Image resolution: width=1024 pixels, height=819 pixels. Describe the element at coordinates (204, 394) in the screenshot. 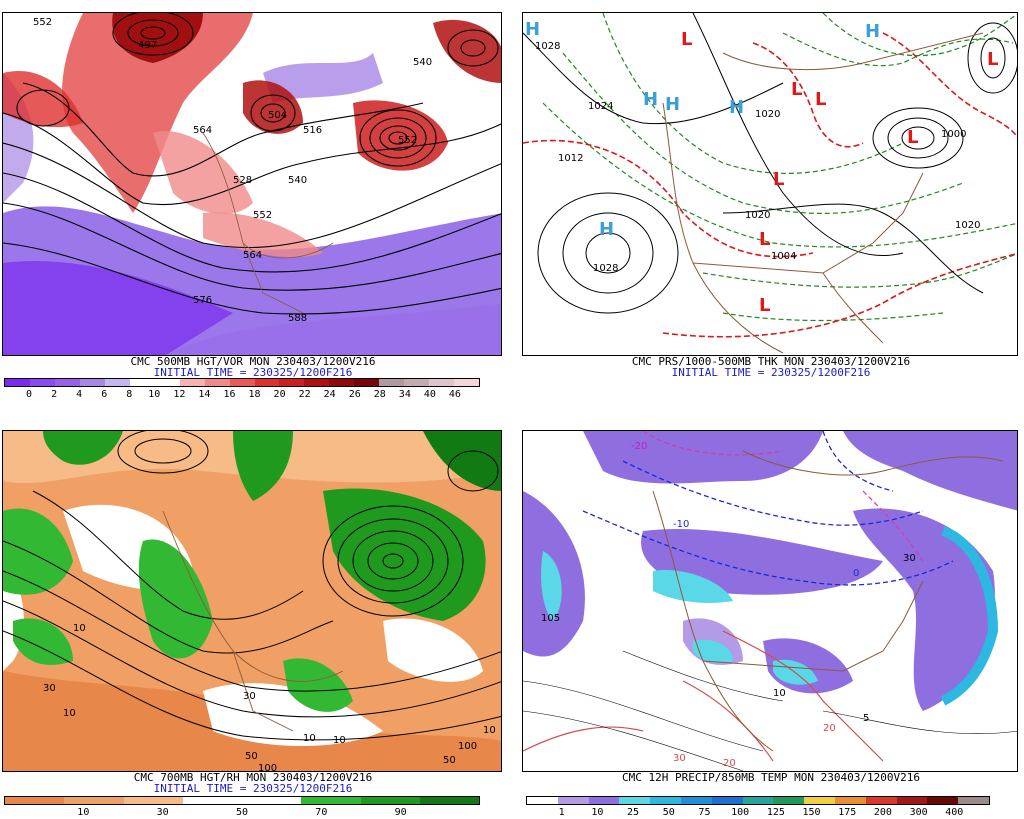

I see `colorbar-tick-label: 14` at that location.